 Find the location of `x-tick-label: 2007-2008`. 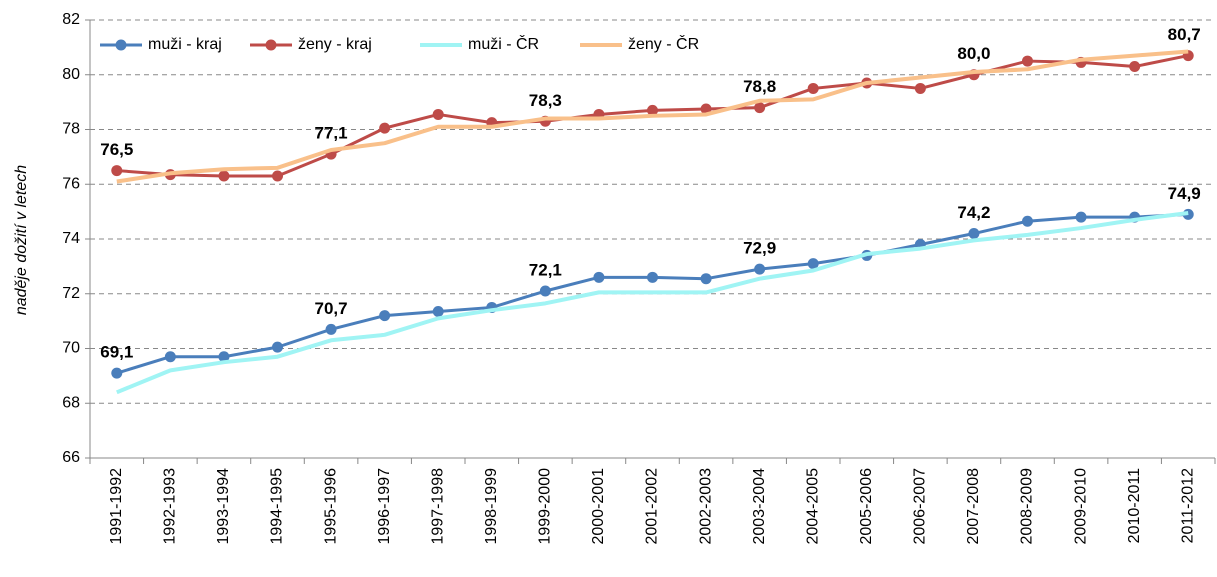

x-tick-label: 2007-2008 is located at coordinates (973, 506).